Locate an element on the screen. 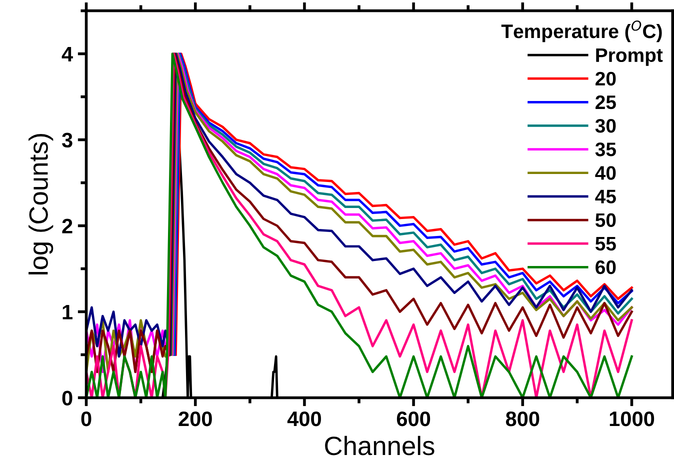 The width and height of the screenshot is (674, 469). legend-label: 40 is located at coordinates (605, 173).